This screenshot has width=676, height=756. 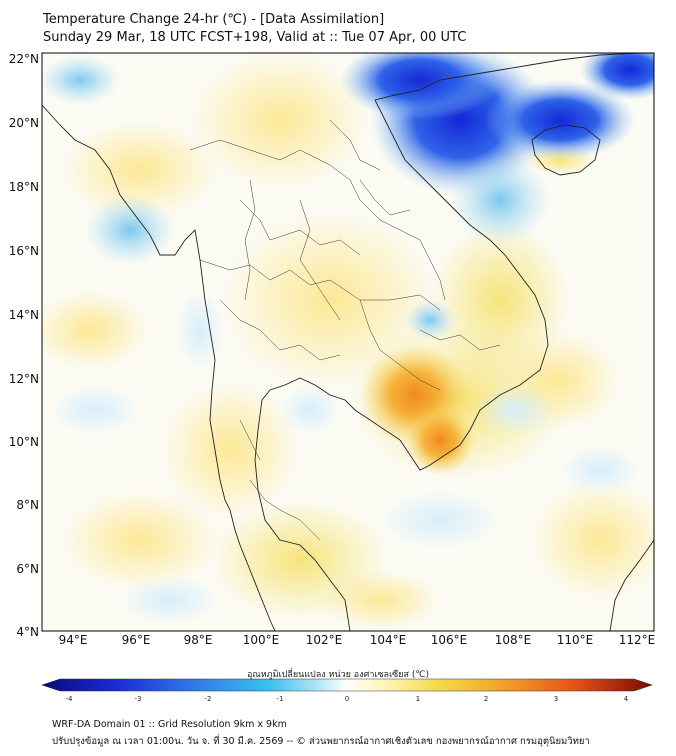 I want to click on colorbar-tick: 0, so click(x=347, y=699).